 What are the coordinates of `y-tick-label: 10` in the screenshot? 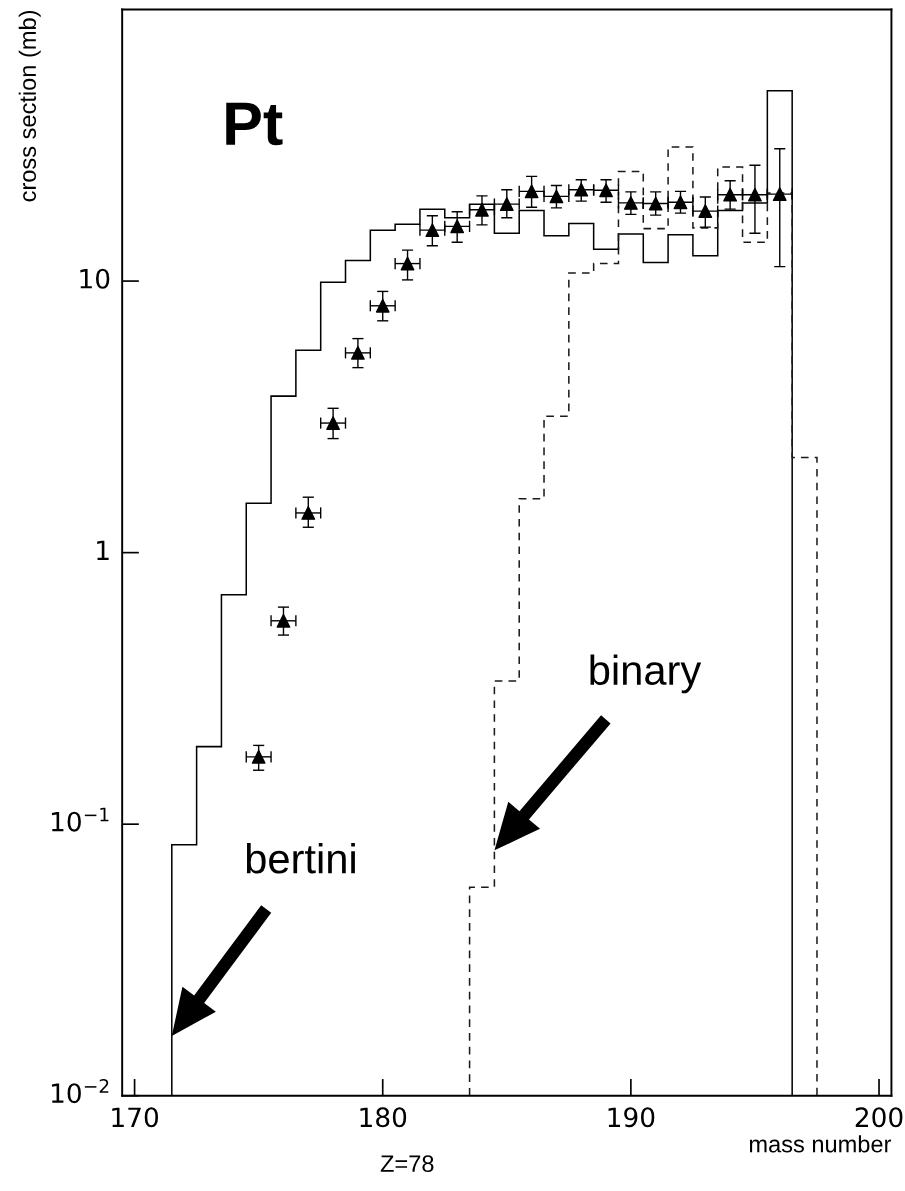 It's located at (95, 278).